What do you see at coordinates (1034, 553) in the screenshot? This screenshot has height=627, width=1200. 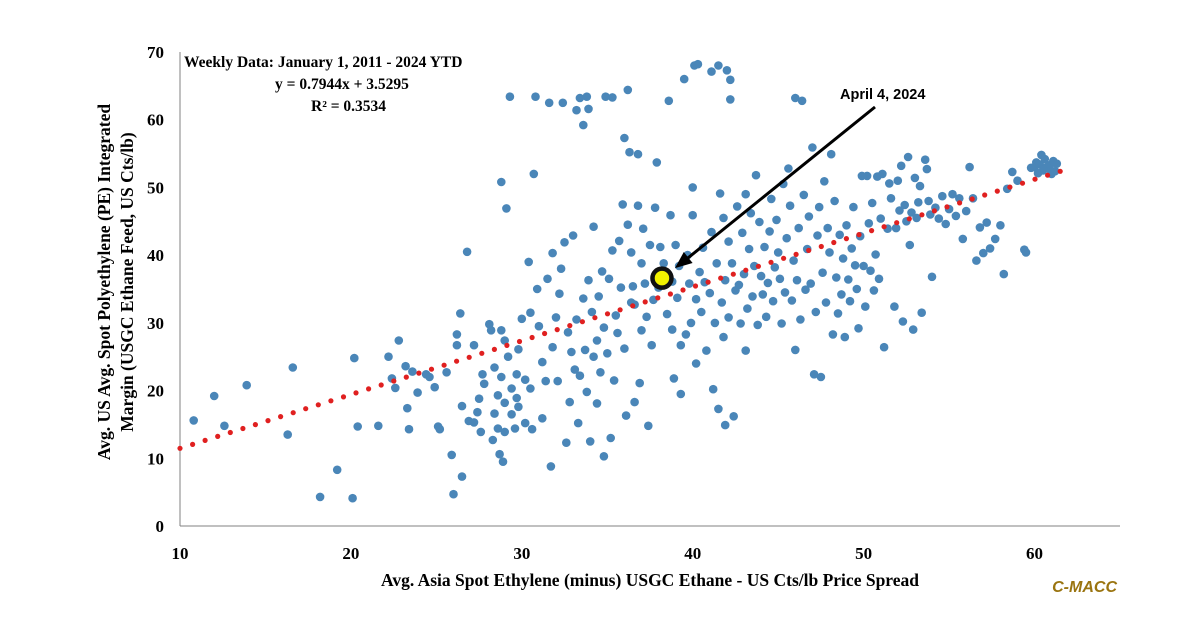 I see `x-tick-label: 60` at bounding box center [1034, 553].